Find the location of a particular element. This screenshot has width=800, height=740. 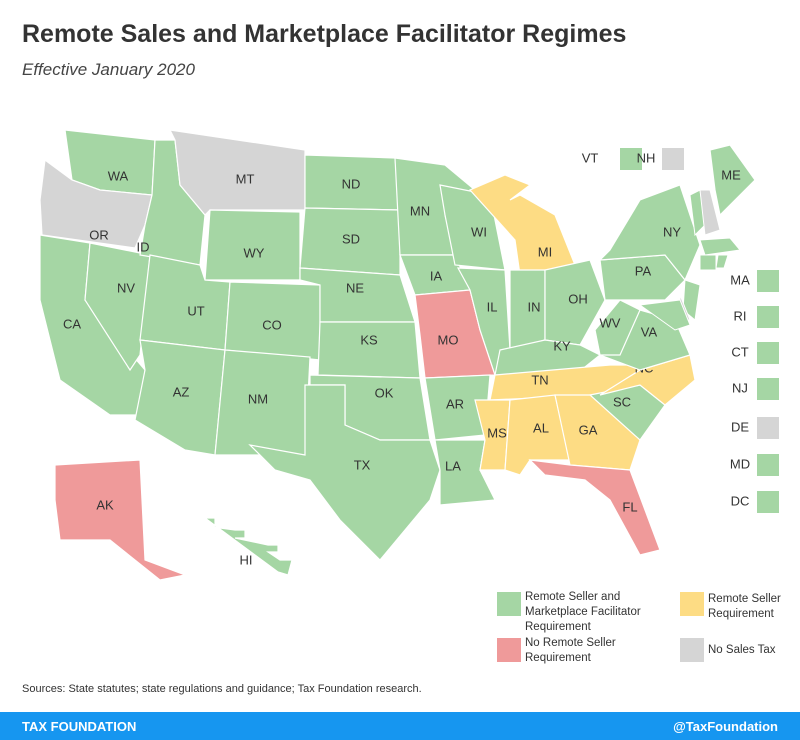

state-label: NJ is located at coordinates (740, 387).